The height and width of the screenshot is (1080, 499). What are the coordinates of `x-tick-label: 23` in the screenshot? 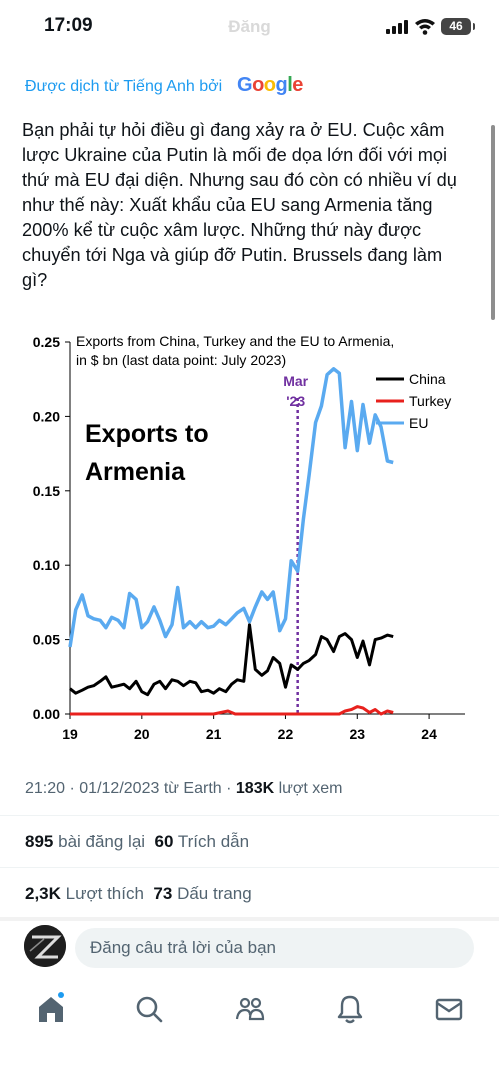 It's located at (357, 734).